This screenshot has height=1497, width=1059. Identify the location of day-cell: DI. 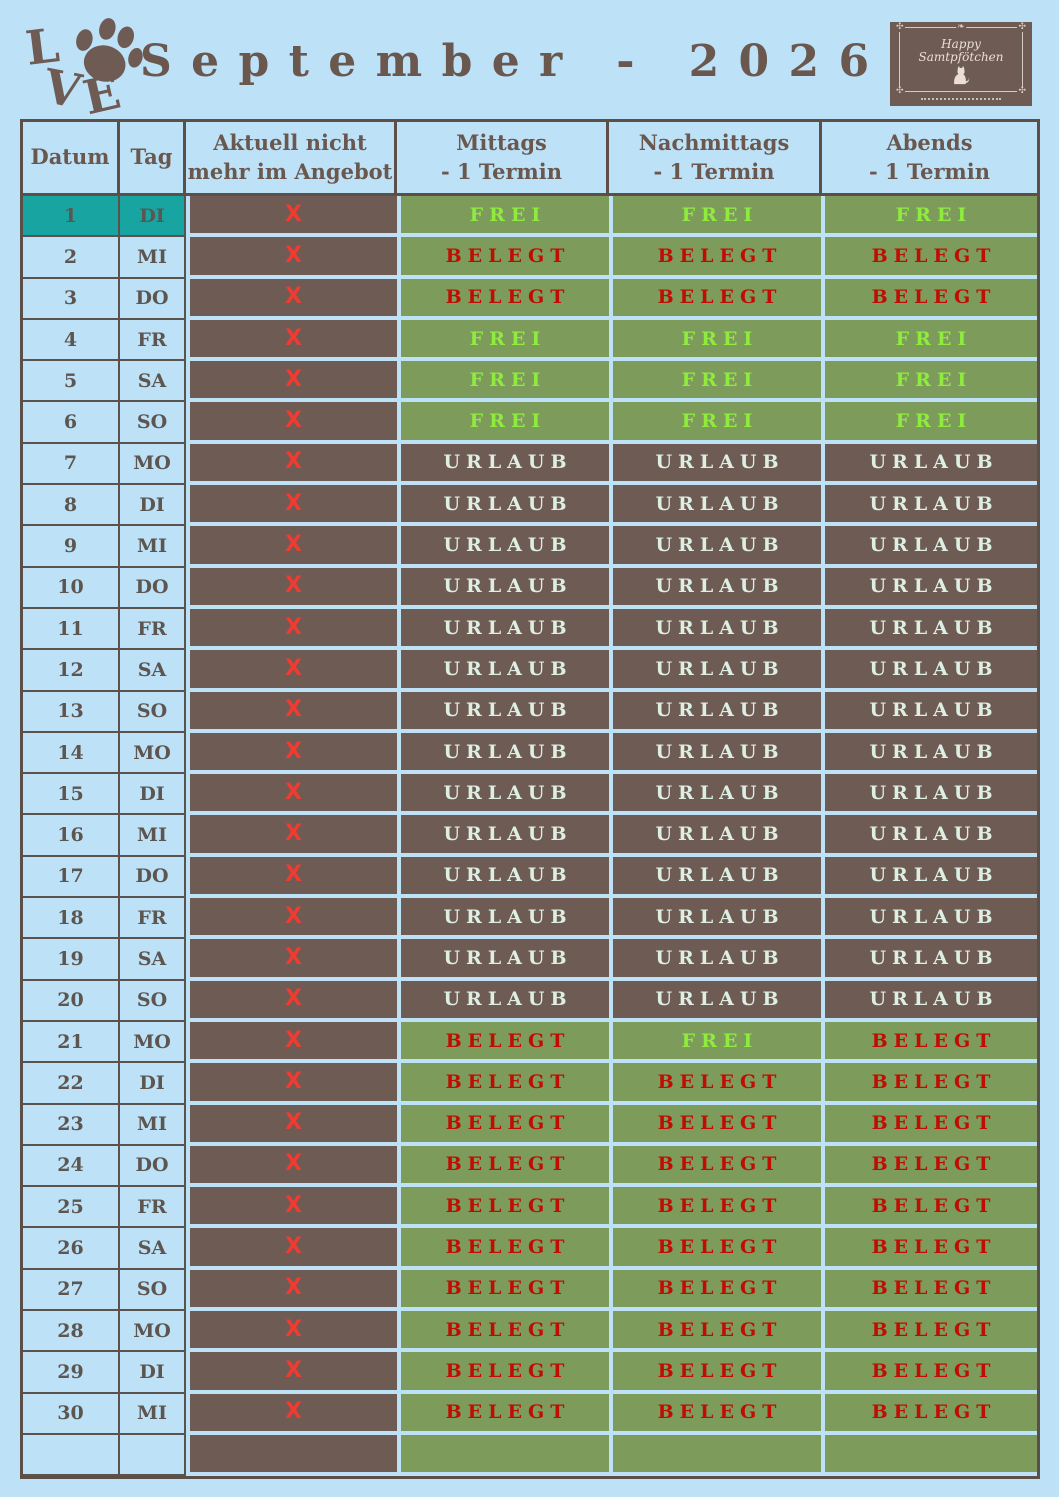
(153, 795).